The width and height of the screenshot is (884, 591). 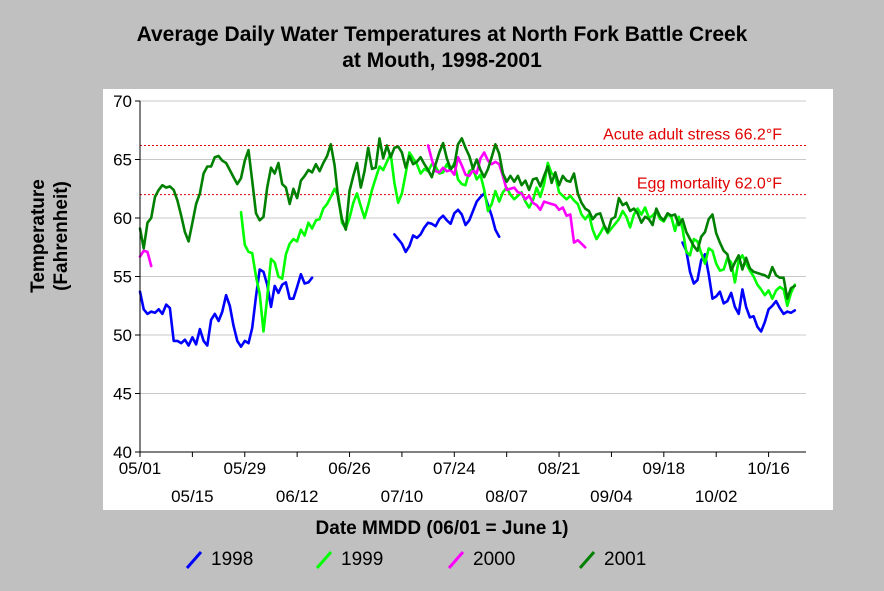 I want to click on x-axis-label: Date MMDD (06/01 = June 1), so click(x=442, y=528).